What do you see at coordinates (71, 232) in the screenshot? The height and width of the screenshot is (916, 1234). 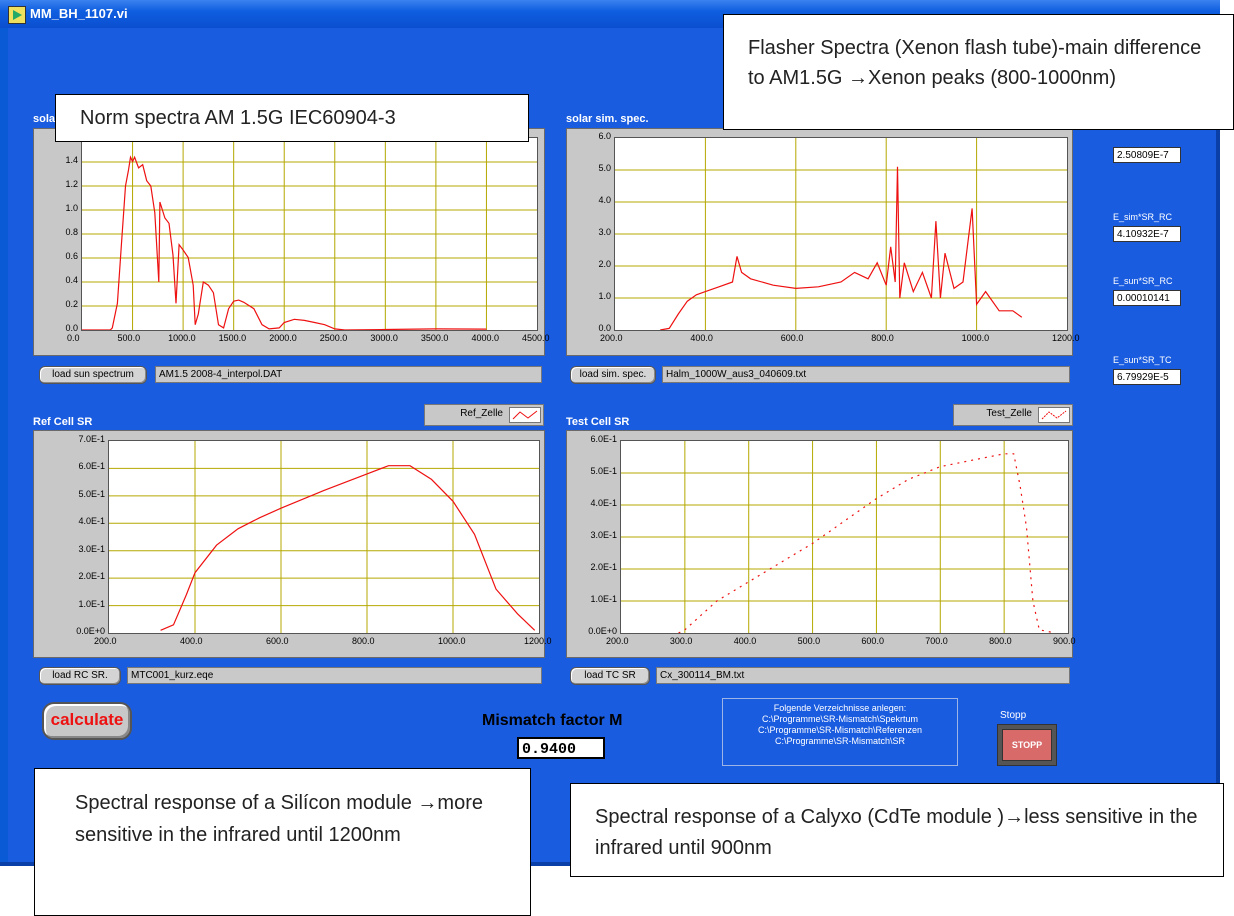 I see `y-tick-label: 0.8` at bounding box center [71, 232].